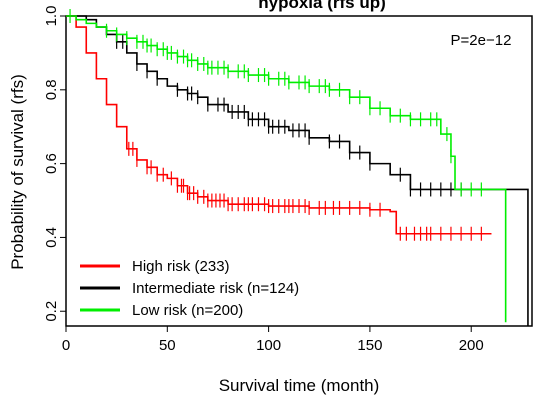  I want to click on y-tick-label: 0.6, so click(51, 163).